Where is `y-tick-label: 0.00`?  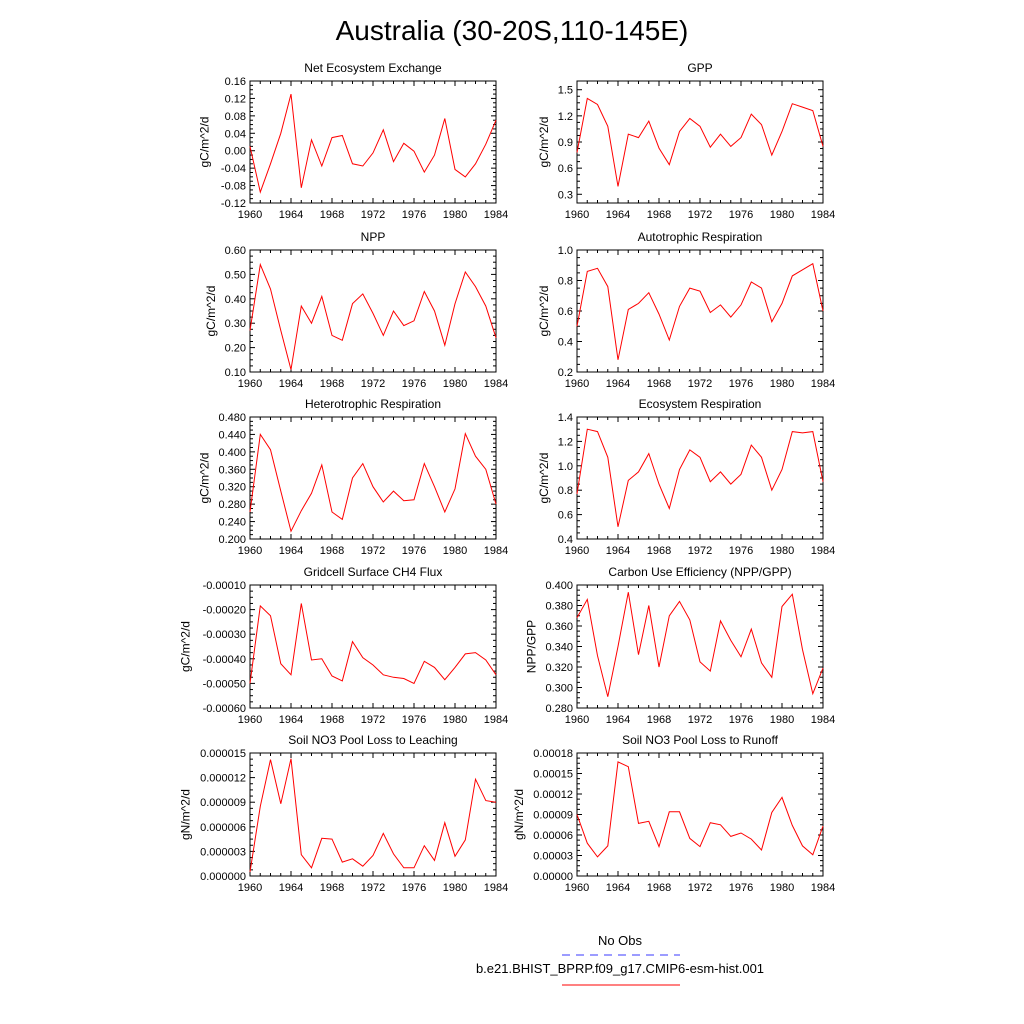
y-tick-label: 0.00 is located at coordinates (235, 152).